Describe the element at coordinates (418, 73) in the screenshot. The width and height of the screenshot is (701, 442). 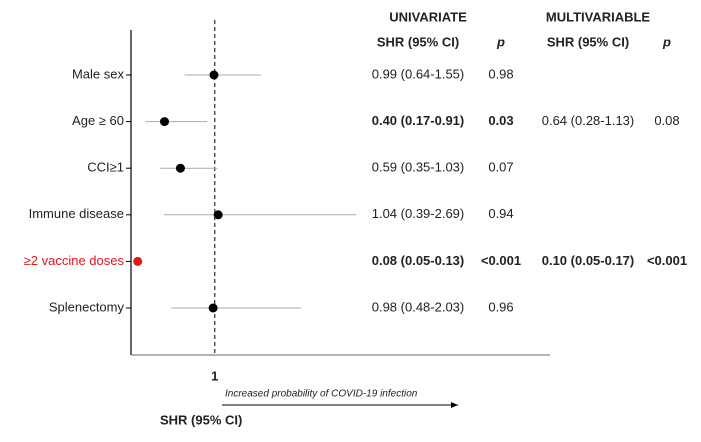
I see `table-cell: 0.99 (0.64-1.55)` at that location.